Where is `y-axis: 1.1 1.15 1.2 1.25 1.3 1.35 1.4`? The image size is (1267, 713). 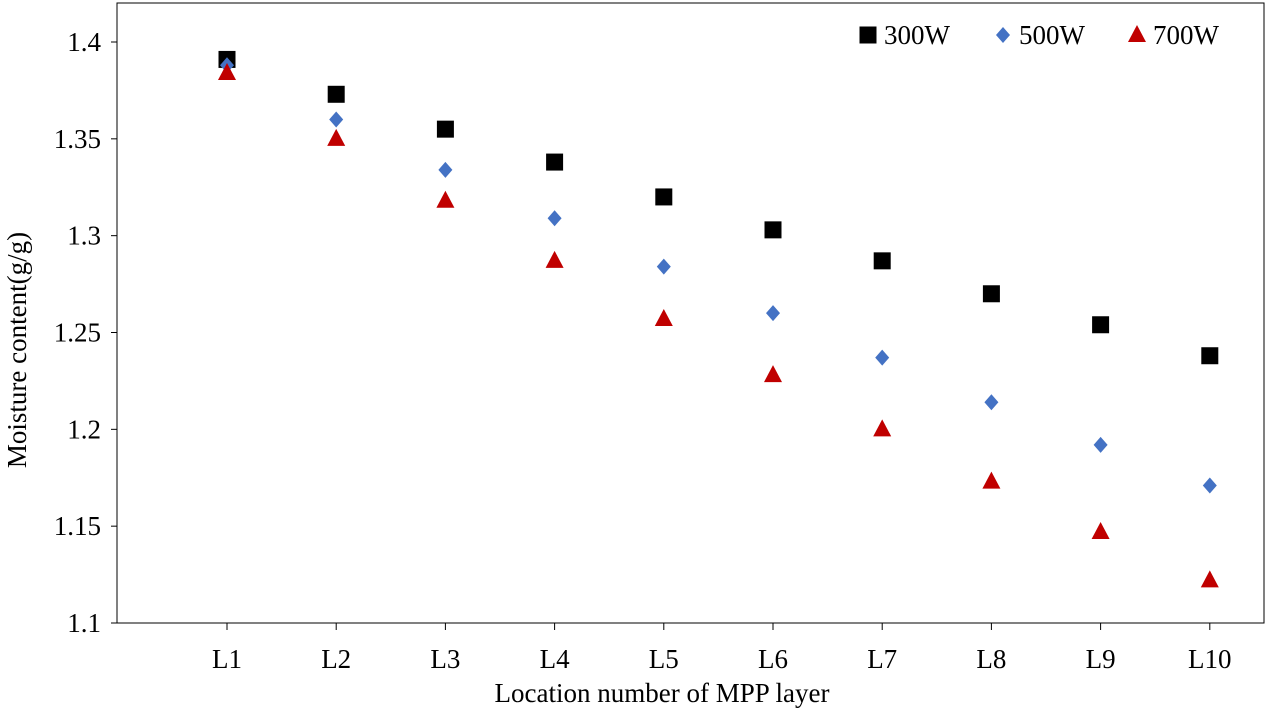
y-axis: 1.1 1.15 1.2 1.25 1.3 1.35 1.4 is located at coordinates (85, 332).